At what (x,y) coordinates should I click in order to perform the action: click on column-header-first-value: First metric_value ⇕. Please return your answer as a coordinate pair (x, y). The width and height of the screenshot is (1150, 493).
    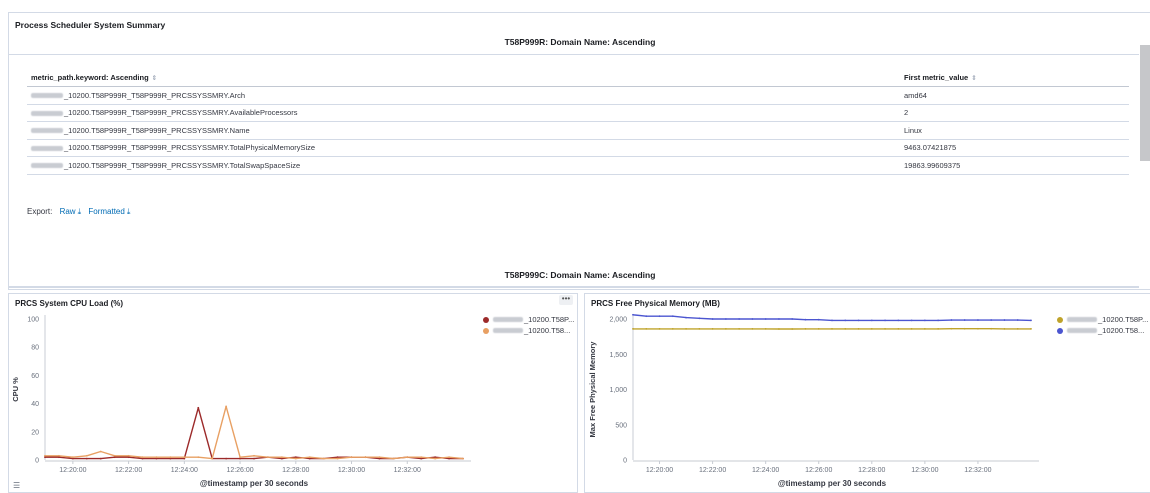
    Looking at the image, I should click on (1014, 77).